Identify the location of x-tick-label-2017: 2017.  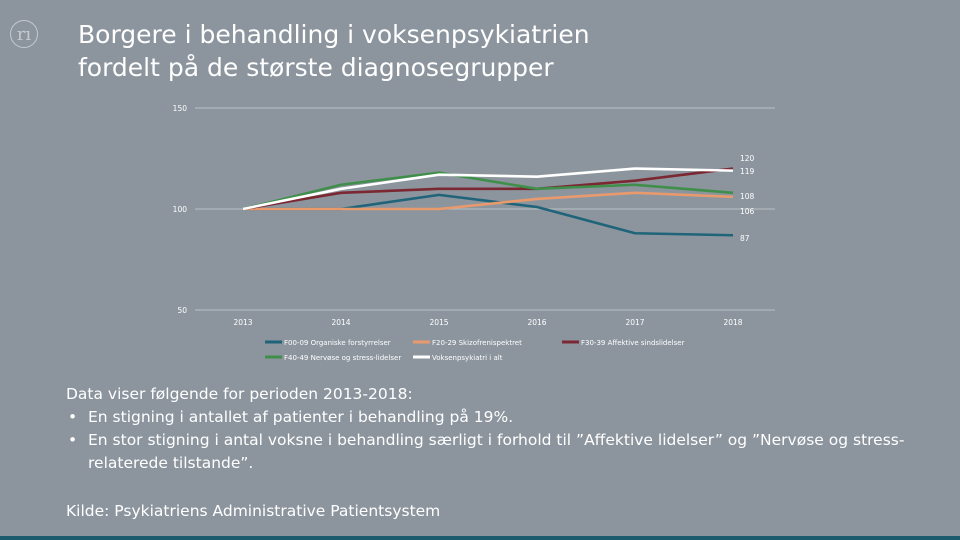
(634, 322).